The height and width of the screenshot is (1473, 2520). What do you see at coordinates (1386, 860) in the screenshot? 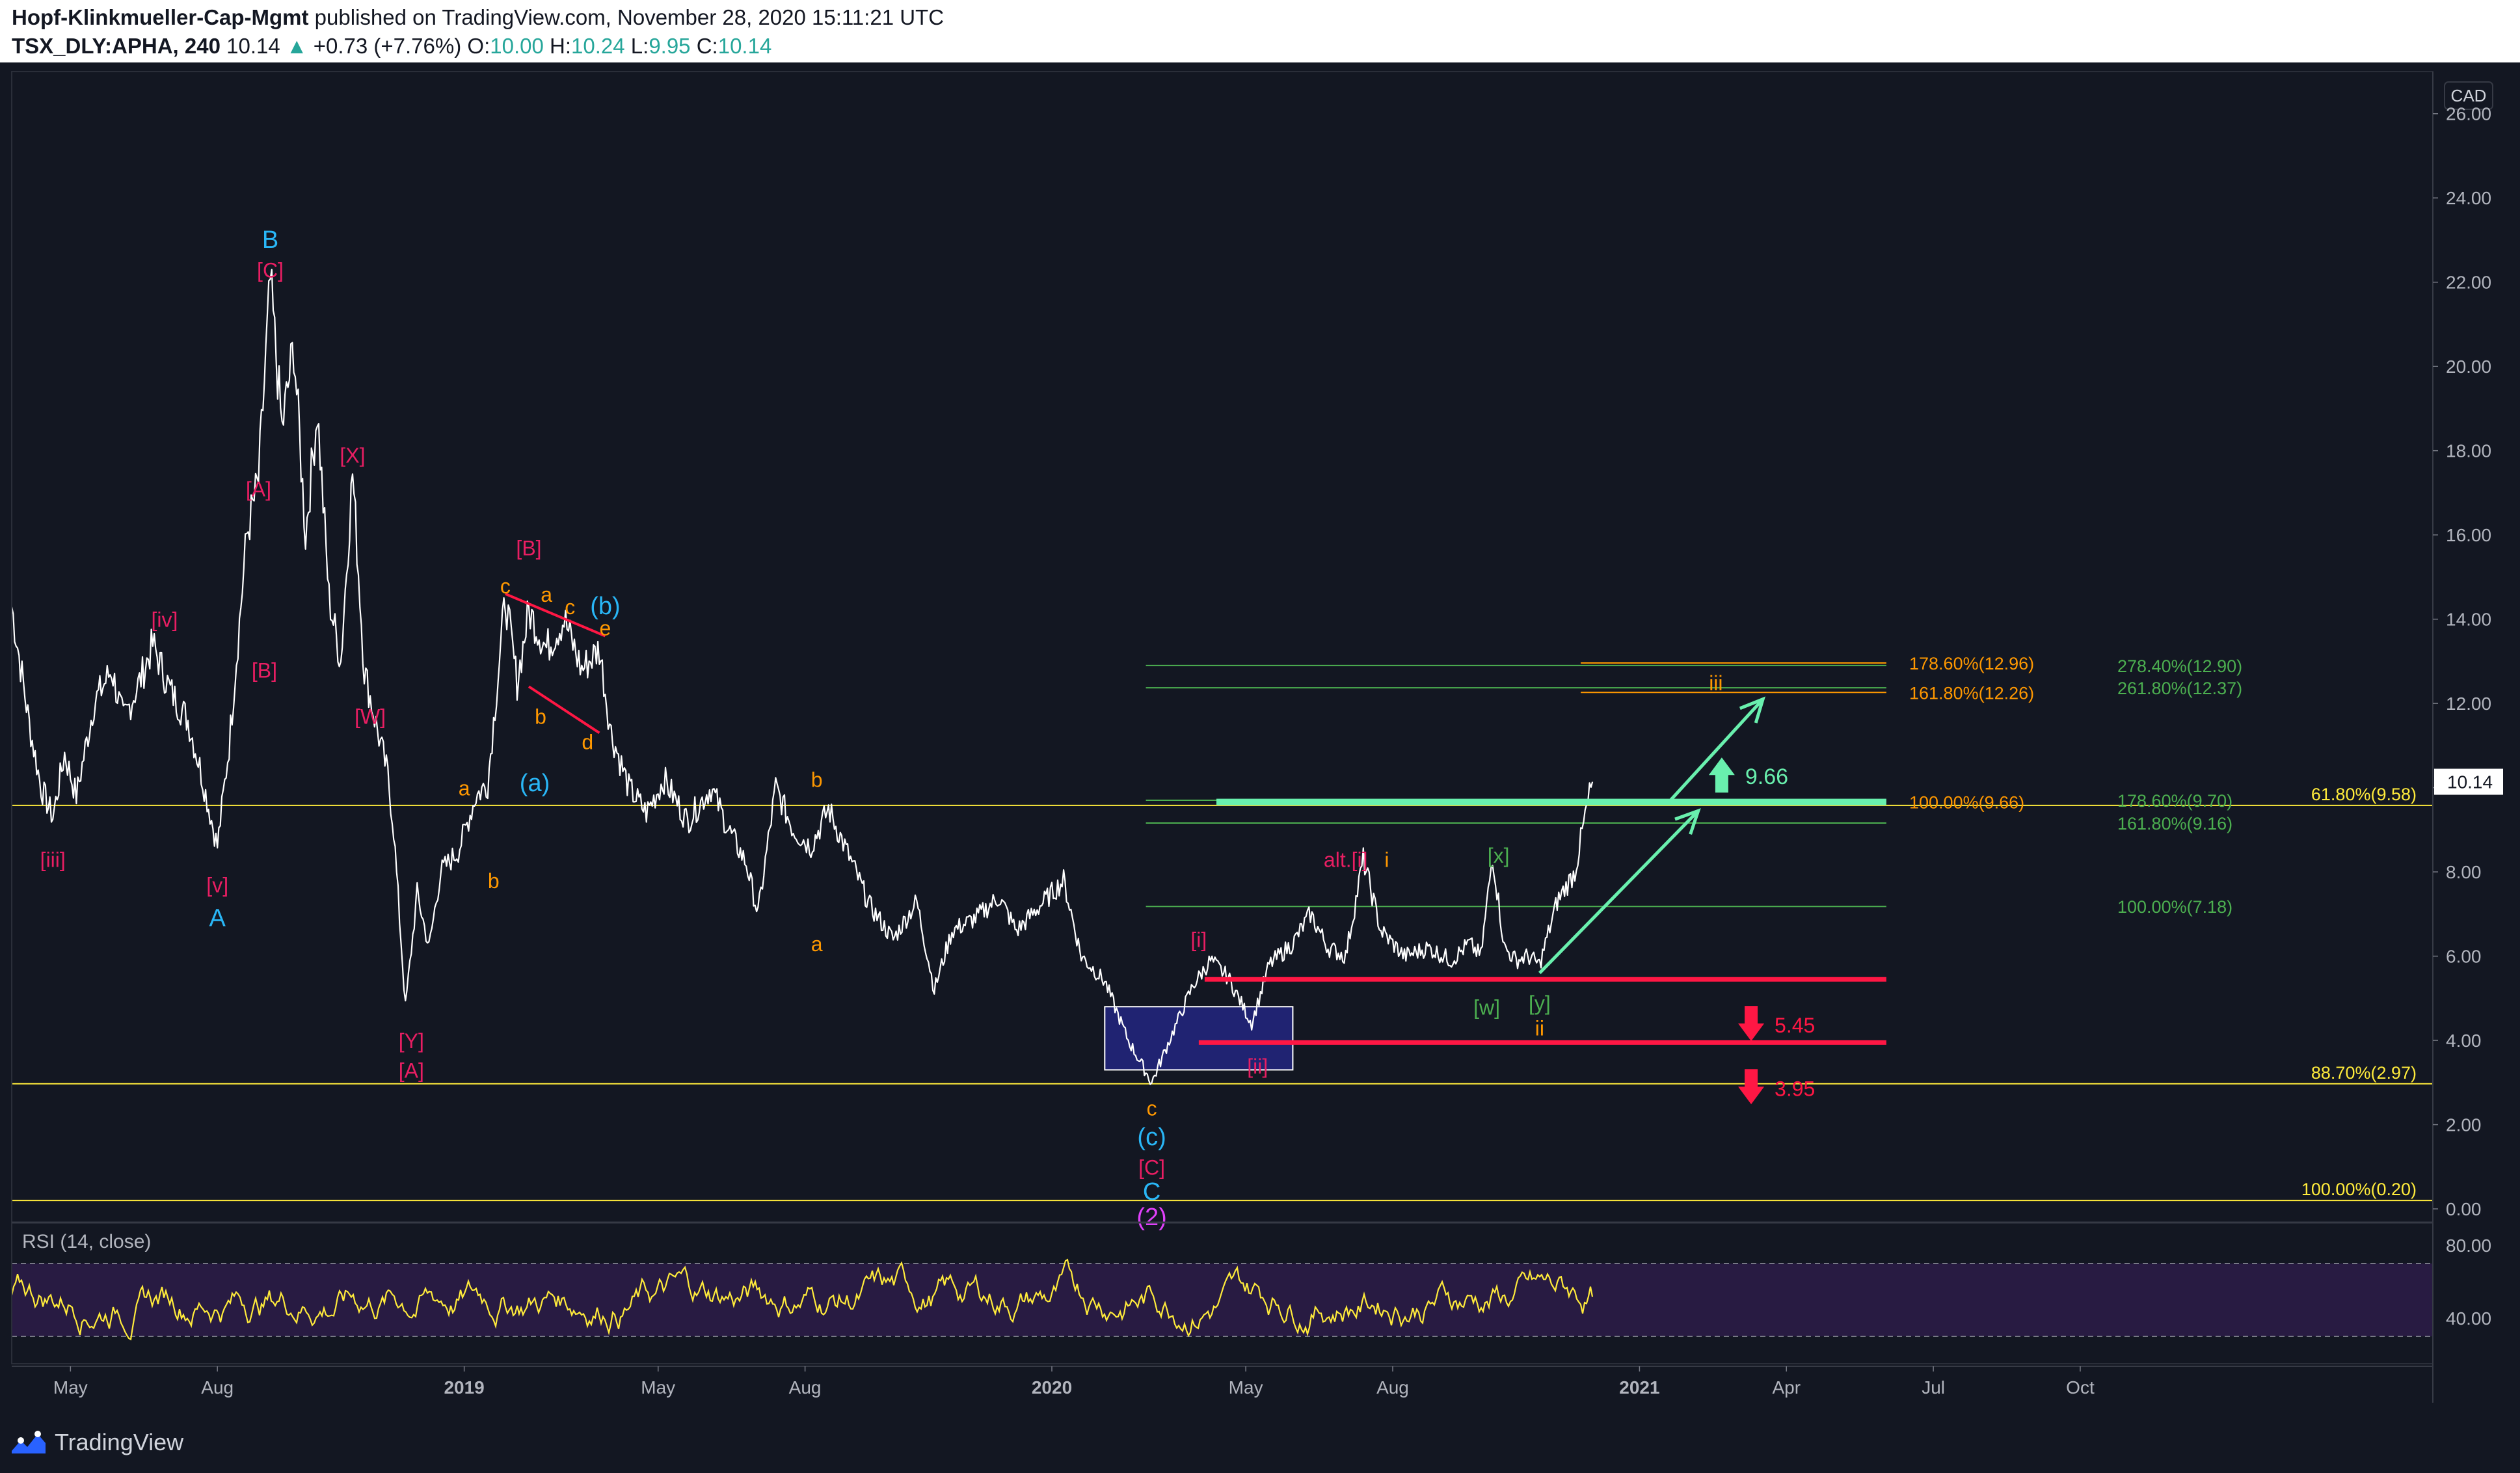
I see `wave-label: i` at bounding box center [1386, 860].